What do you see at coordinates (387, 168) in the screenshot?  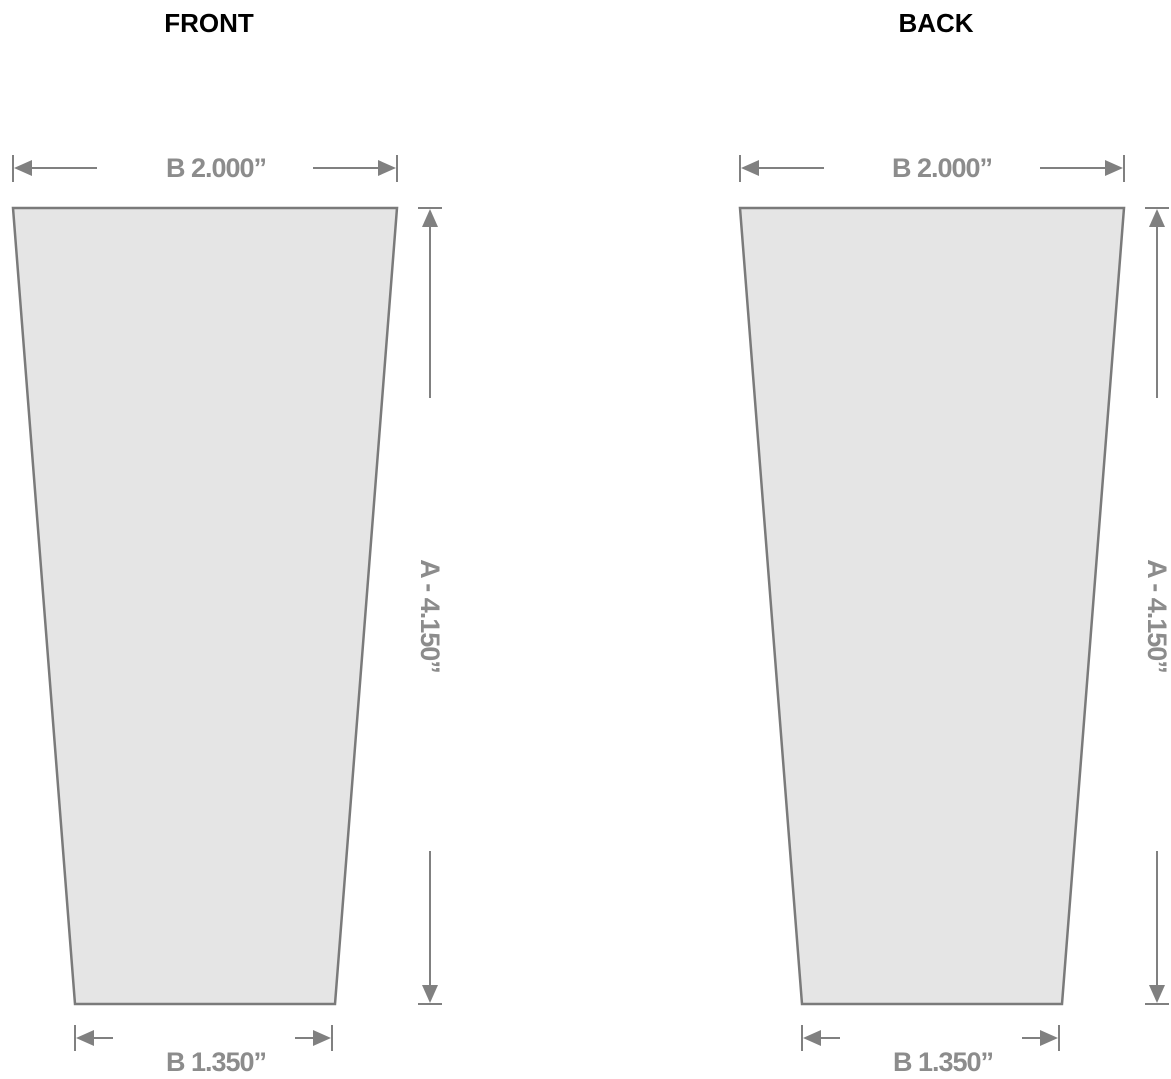 I see `front-top-width-arrow-right` at bounding box center [387, 168].